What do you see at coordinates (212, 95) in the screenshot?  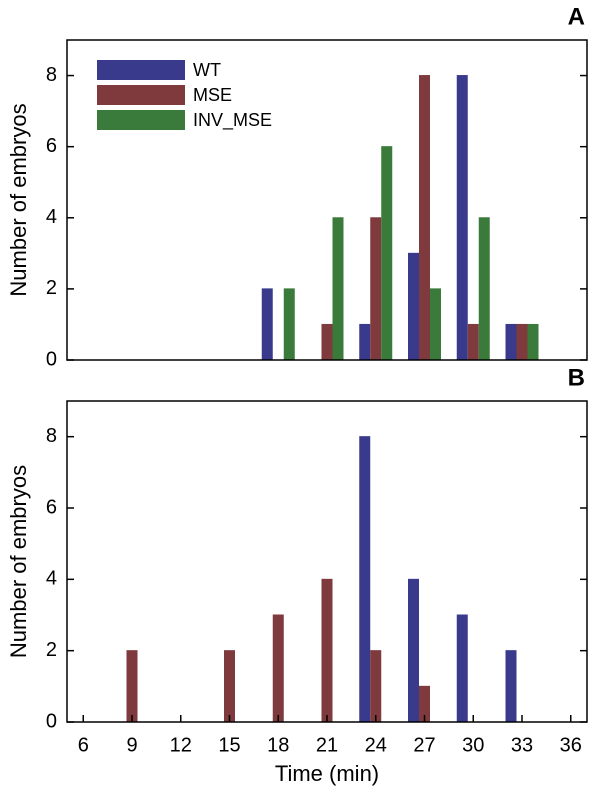 I see `legend-label: MSE` at bounding box center [212, 95].